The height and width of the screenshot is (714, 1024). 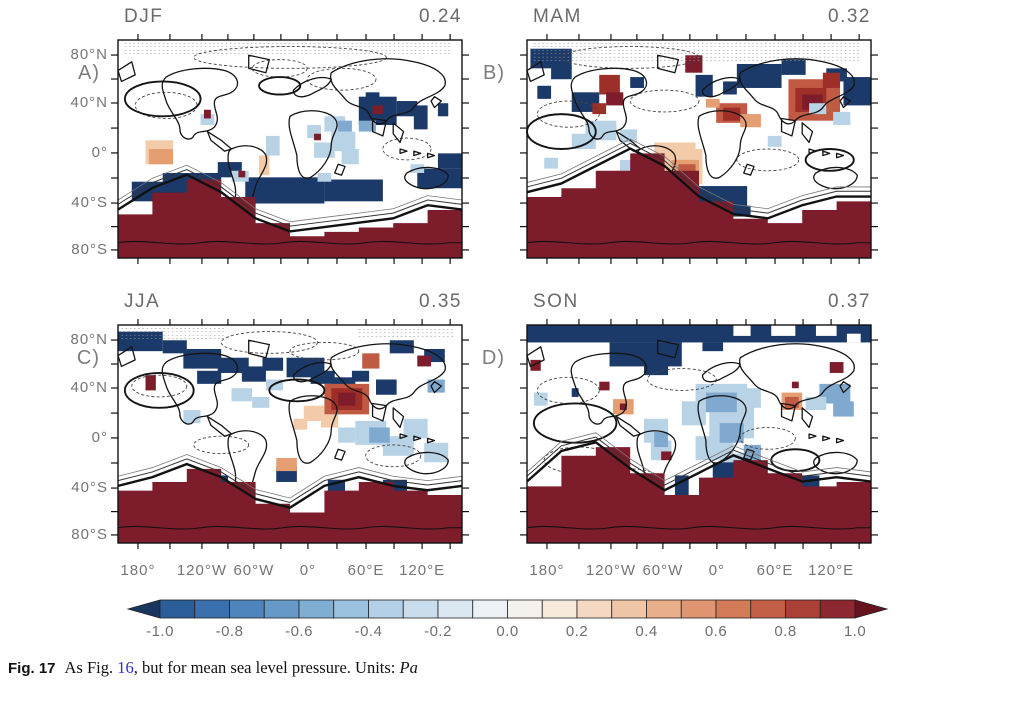 I want to click on map-panel-mam, so click(x=699, y=149).